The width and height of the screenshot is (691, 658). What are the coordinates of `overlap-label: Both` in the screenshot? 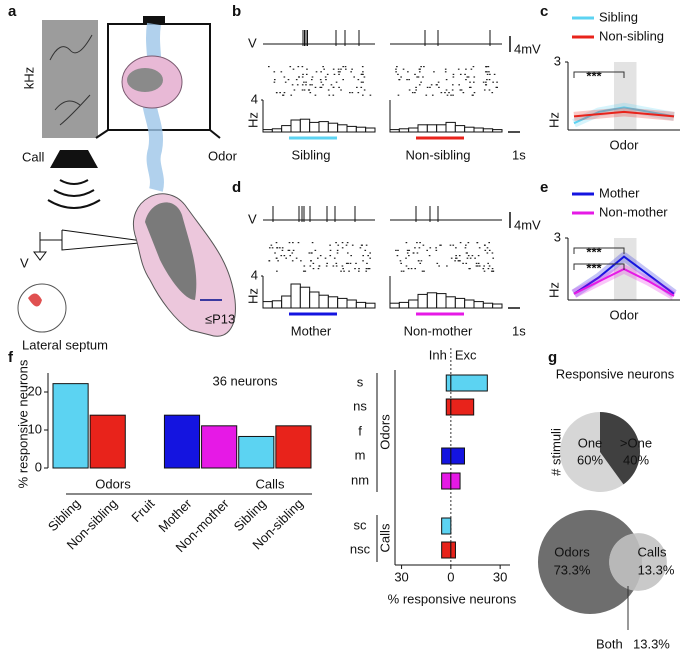 It's located at (609, 643).